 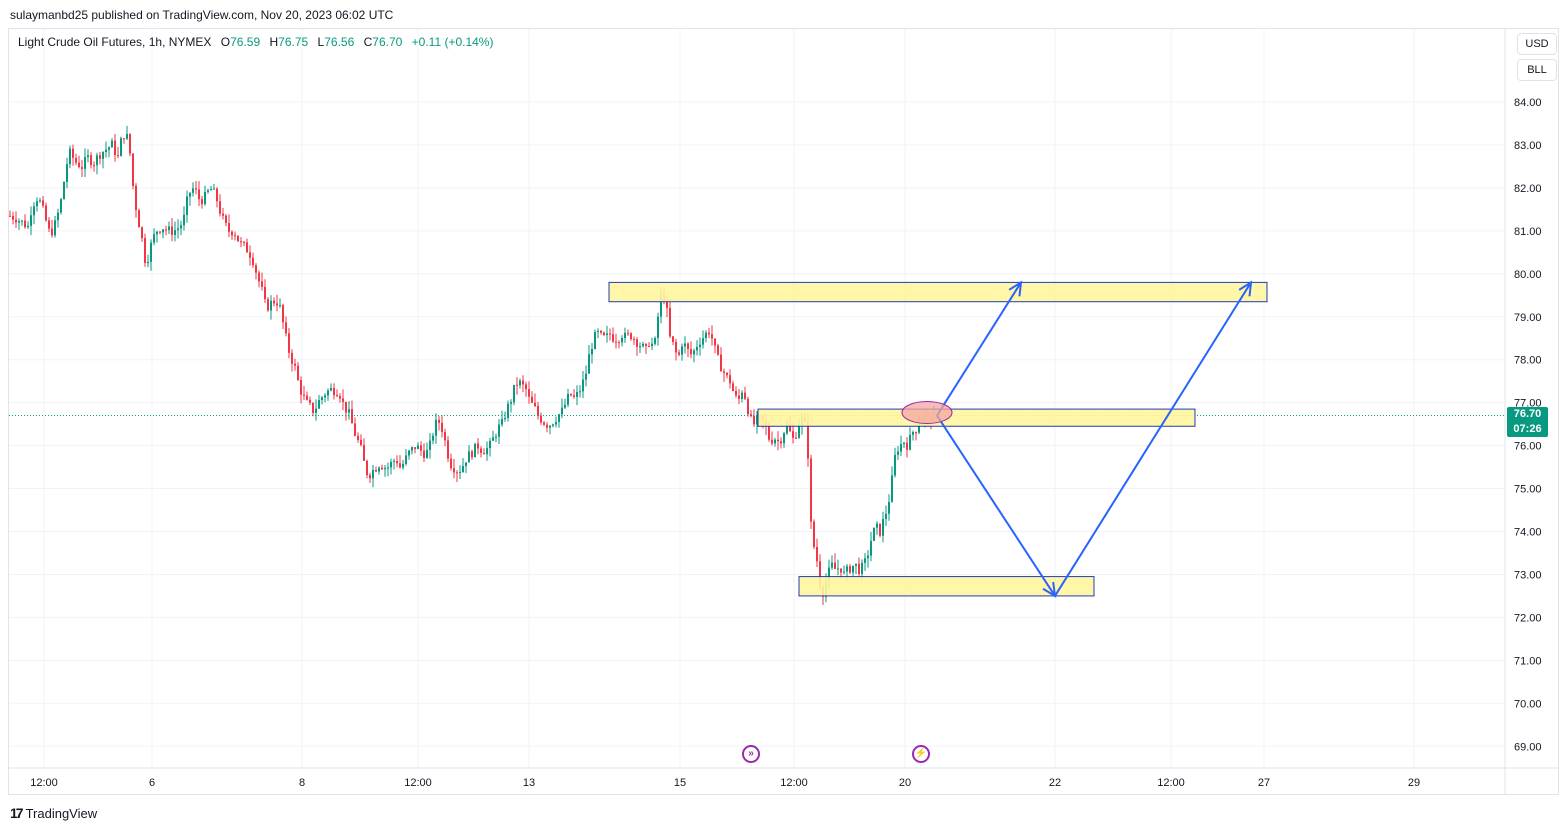 What do you see at coordinates (225, 42) in the screenshot?
I see `open-label: O` at bounding box center [225, 42].